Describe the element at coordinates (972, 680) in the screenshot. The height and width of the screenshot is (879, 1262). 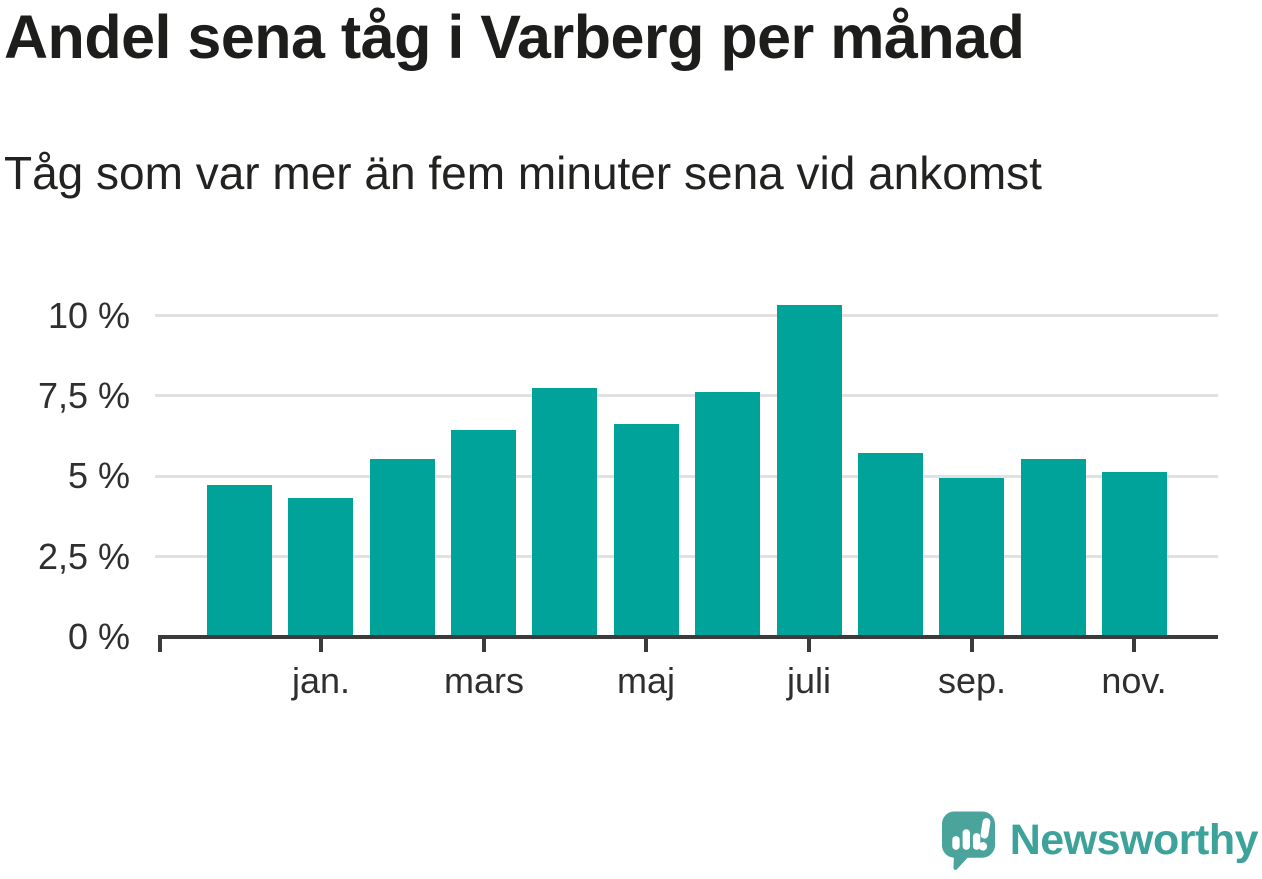
I see `x-axis-tick-label: sep.` at that location.